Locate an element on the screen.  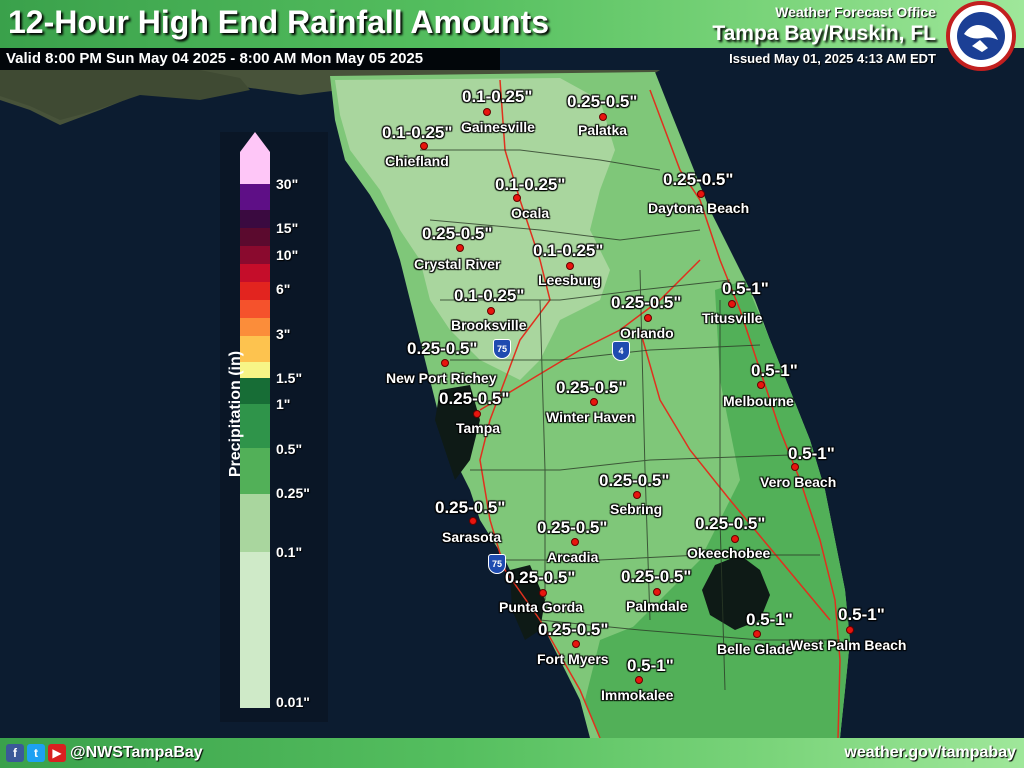
city-label: Belle Glade is located at coordinates (755, 649).